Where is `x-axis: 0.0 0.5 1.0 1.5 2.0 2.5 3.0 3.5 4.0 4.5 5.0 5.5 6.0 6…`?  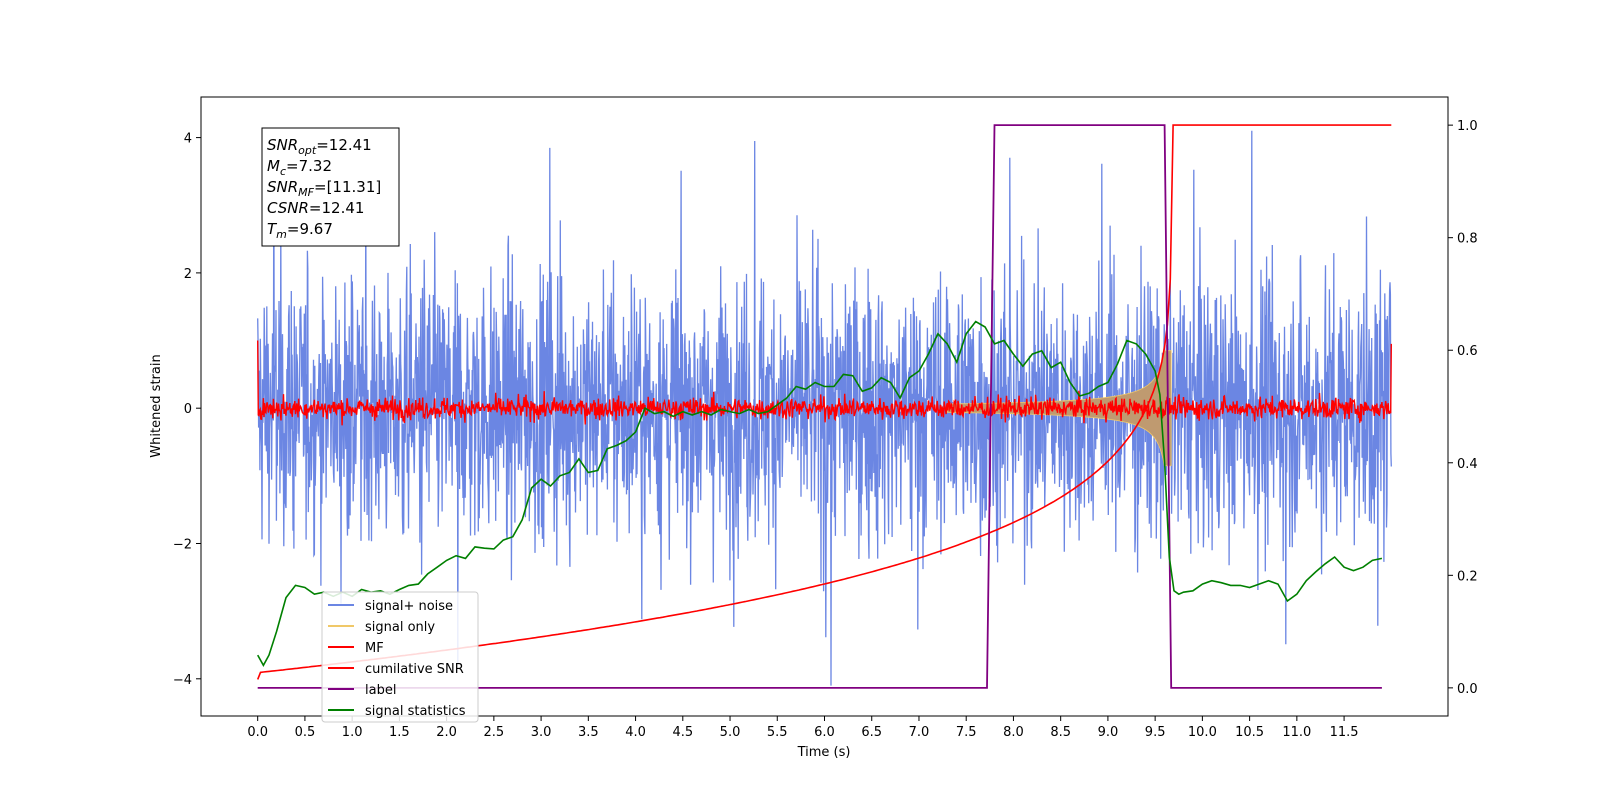
x-axis: 0.0 0.5 1.0 1.5 2.0 2.5 3.0 3.5 4.0 4.5 5.0 5.5 6.0 6… is located at coordinates (803, 728).